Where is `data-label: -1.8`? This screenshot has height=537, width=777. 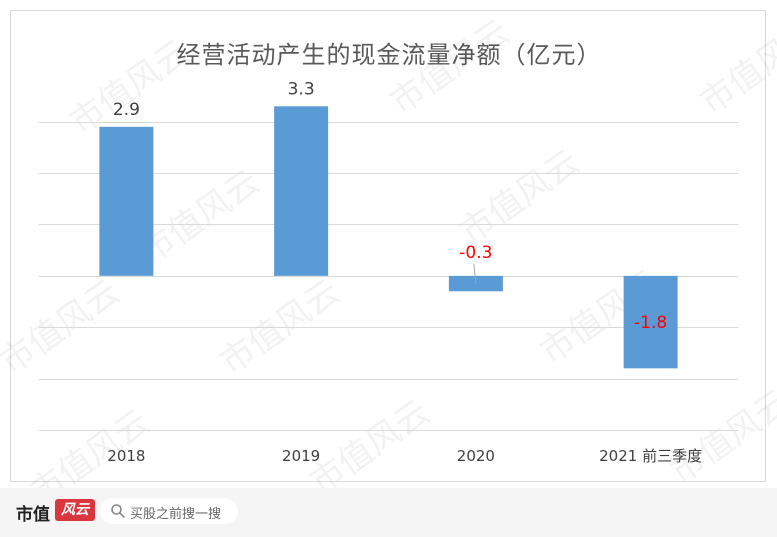
data-label: -1.8 is located at coordinates (650, 323).